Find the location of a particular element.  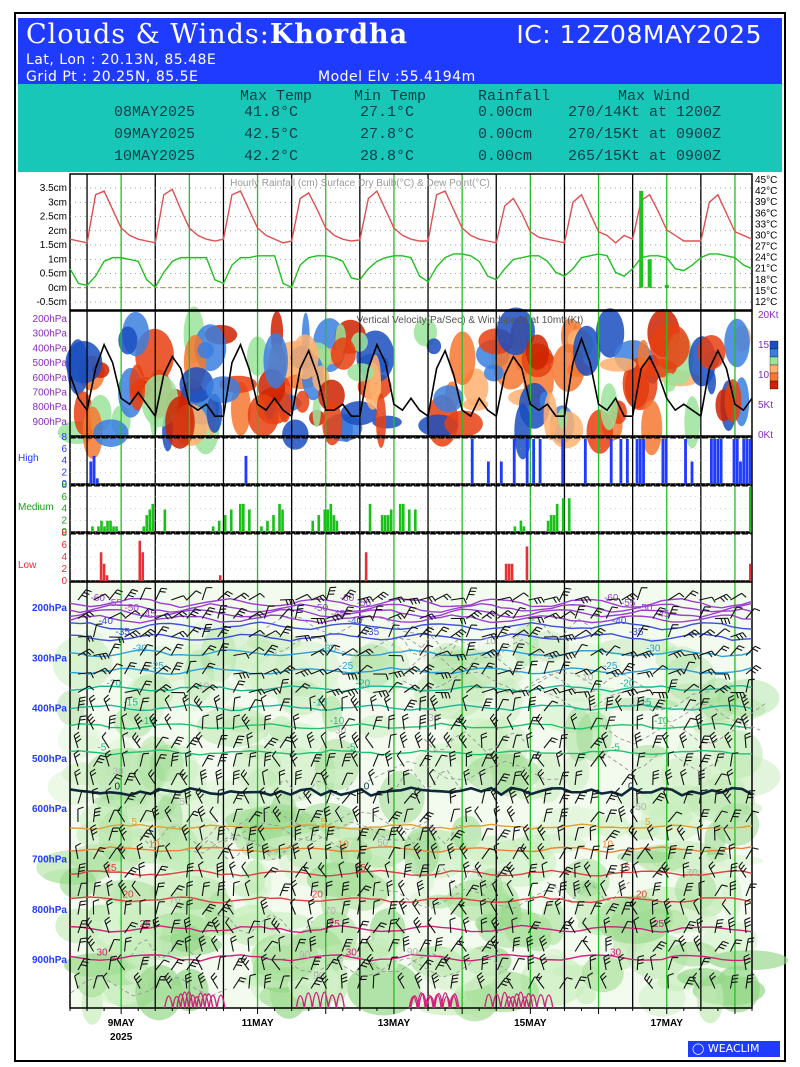

rh-contour-label: 90 is located at coordinates (305, 955).